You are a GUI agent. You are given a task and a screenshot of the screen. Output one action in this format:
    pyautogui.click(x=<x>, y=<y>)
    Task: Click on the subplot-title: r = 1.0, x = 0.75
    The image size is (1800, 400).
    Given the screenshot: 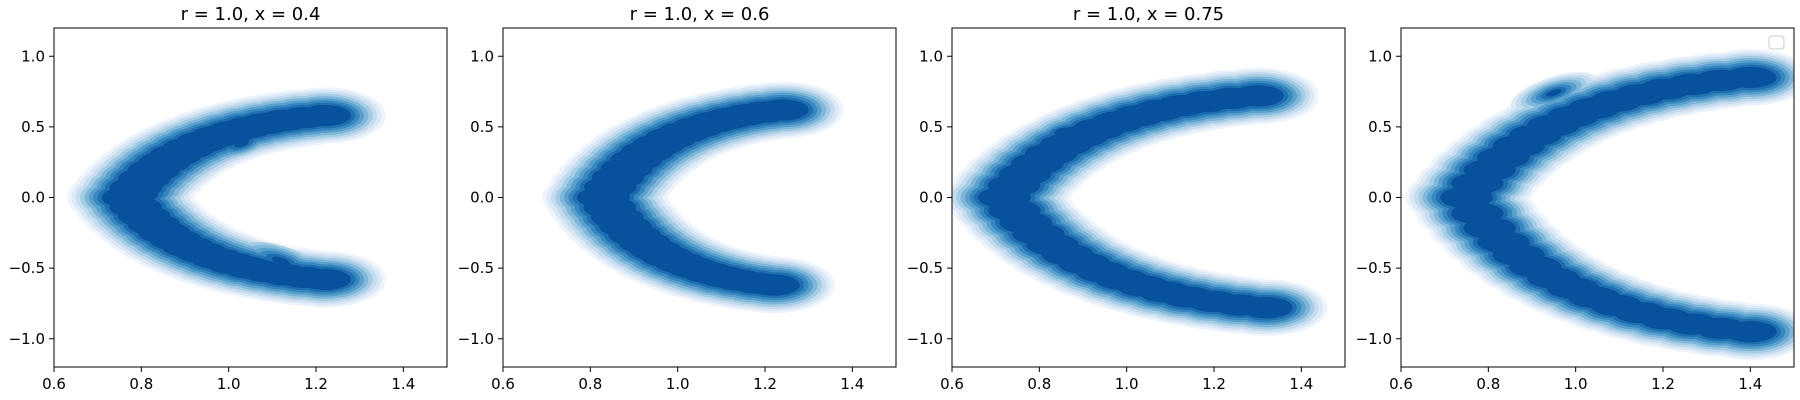 What is the action you would take?
    pyautogui.click(x=1148, y=14)
    